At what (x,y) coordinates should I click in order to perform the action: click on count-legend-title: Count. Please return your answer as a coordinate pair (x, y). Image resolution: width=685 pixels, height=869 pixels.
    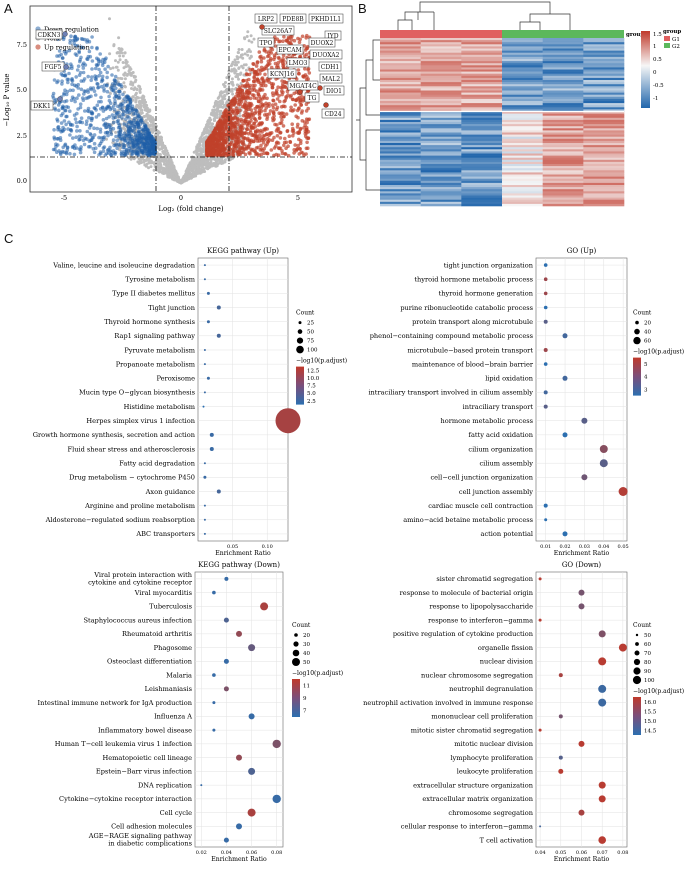
    Looking at the image, I should click on (642, 313).